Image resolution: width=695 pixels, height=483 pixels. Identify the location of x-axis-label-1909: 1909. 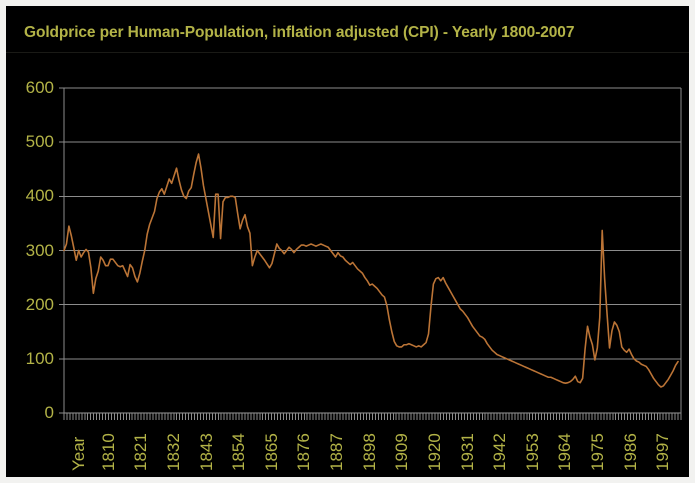
(402, 452).